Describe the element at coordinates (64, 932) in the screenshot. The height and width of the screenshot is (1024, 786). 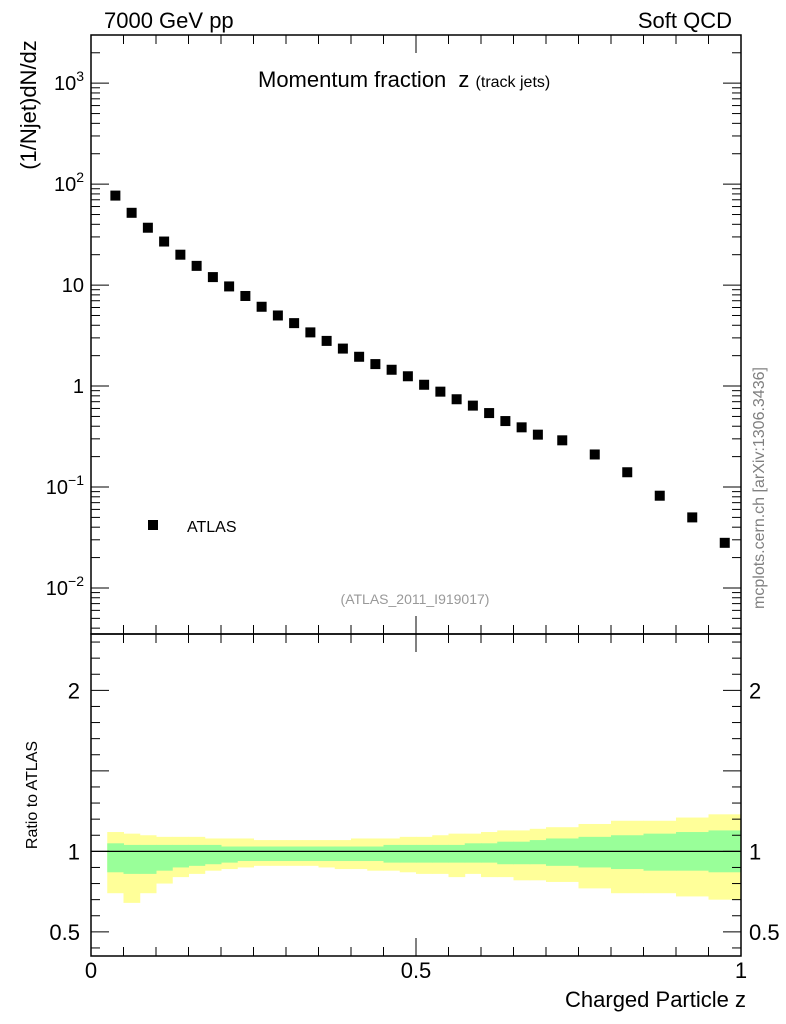
I see `ratio-y-tick-label-left: 0.5` at that location.